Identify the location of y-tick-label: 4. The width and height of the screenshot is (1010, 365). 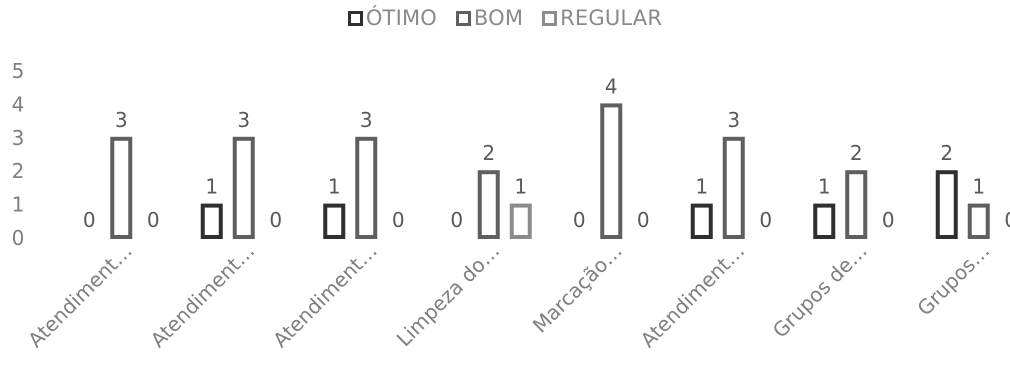
(18, 104).